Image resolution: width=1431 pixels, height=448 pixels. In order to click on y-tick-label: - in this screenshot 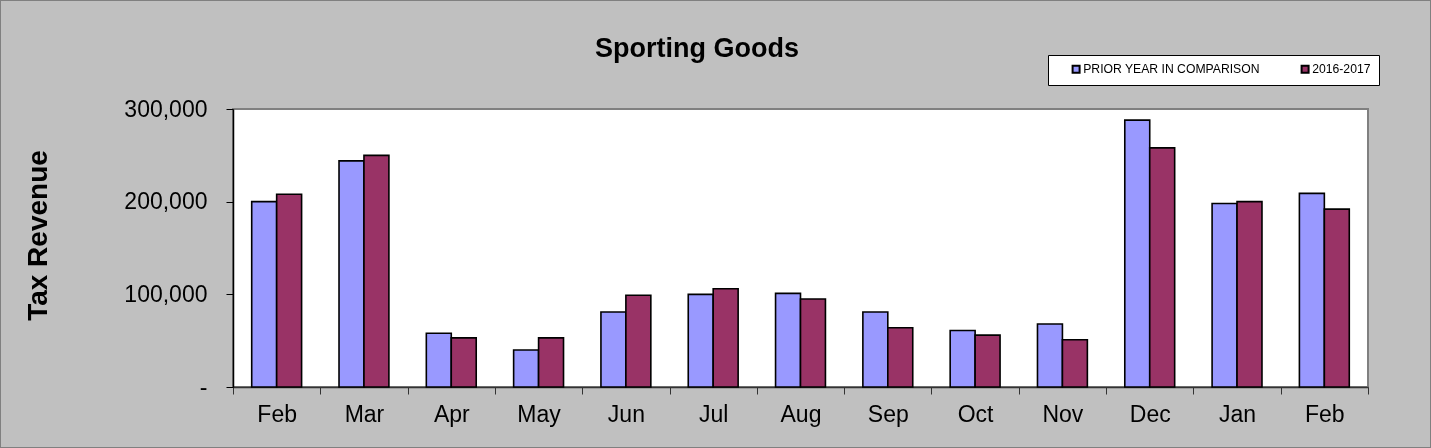, I will do `click(203, 386)`.